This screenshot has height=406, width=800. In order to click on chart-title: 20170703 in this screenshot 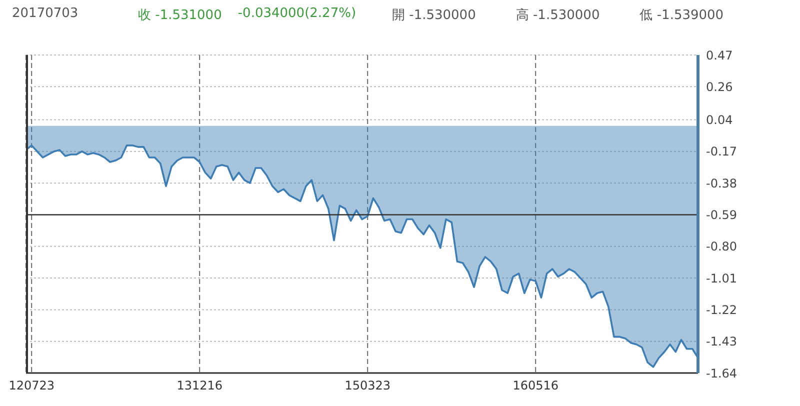, I will do `click(45, 13)`.